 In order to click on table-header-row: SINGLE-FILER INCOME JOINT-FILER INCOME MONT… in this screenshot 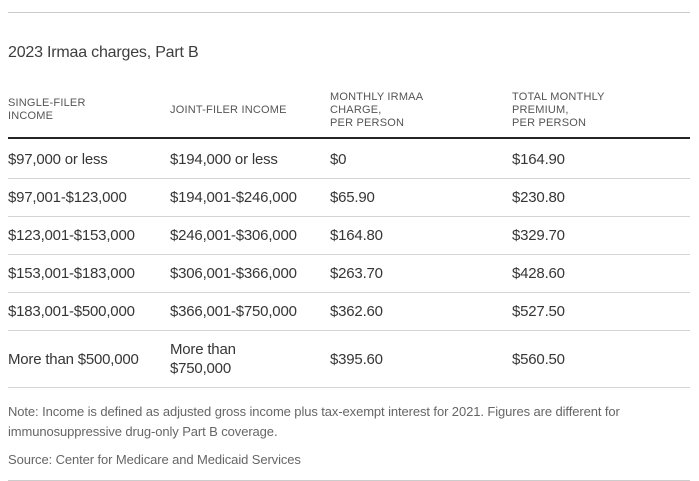, I will do `click(349, 113)`.